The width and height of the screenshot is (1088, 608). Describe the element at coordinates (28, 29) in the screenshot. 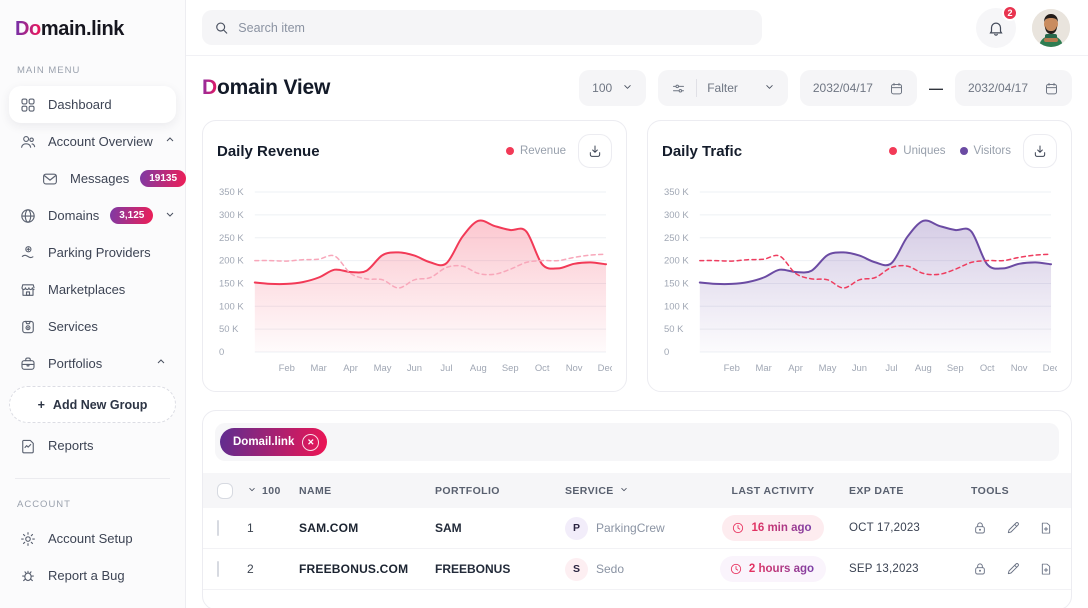

I see `logo-prefix: Do` at that location.